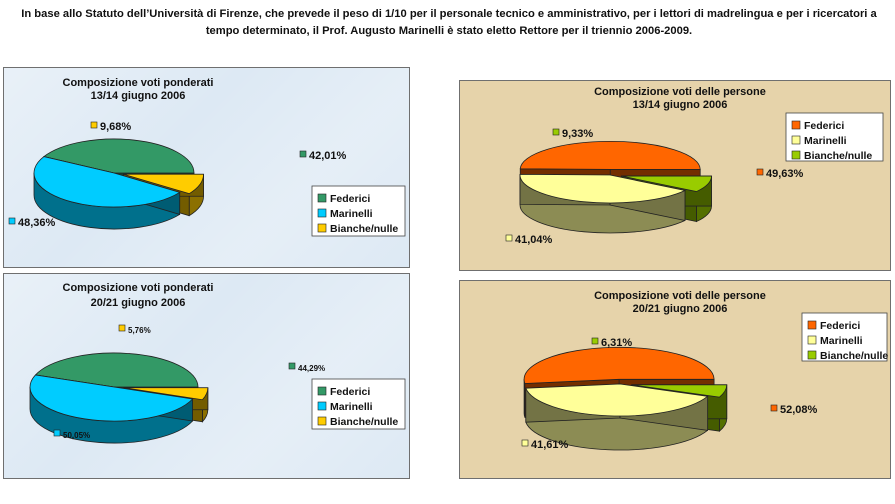 The width and height of the screenshot is (895, 504). I want to click on data-label-federici: 49,63%, so click(785, 174).